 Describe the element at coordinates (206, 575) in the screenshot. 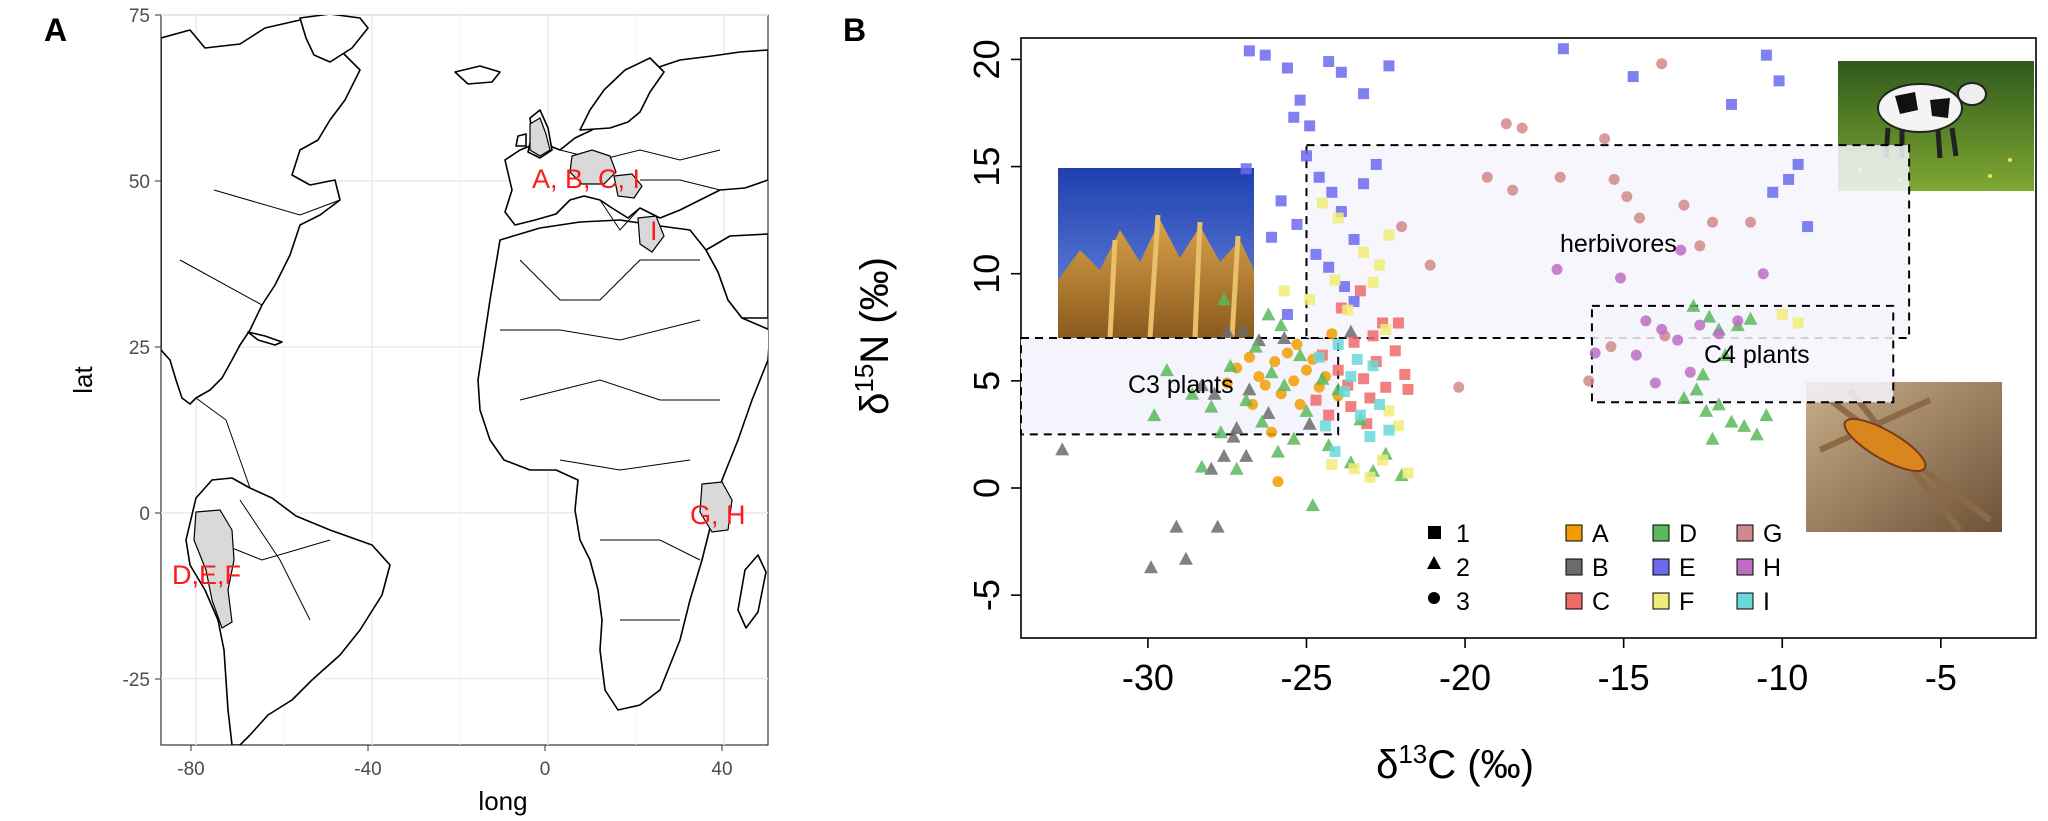

I see `region-label-d-e-f: D,E,F` at that location.